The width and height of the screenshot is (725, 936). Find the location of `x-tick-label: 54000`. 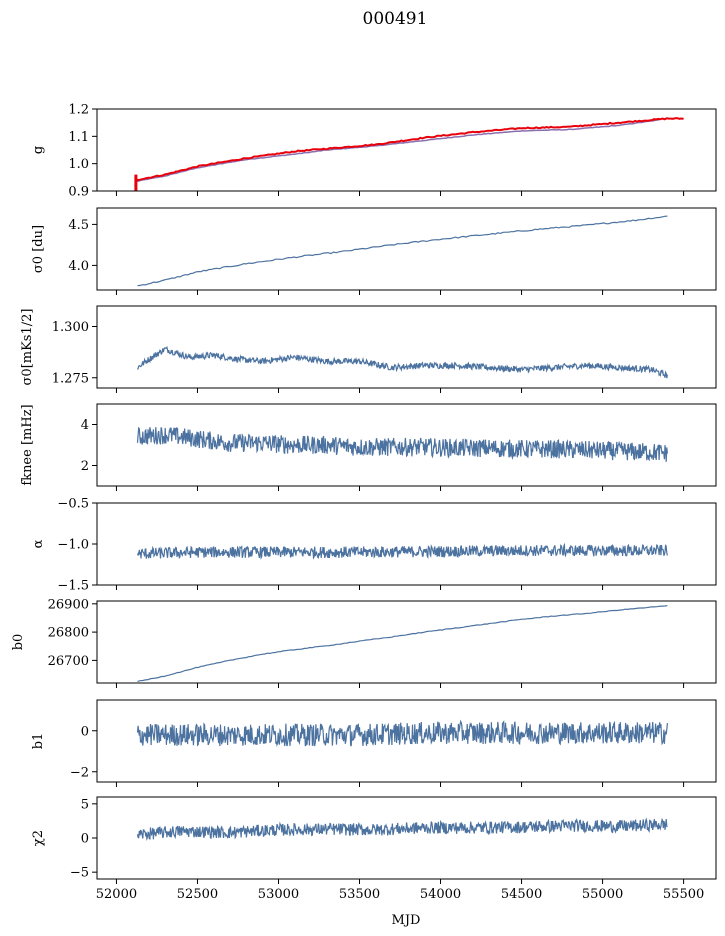

x-tick-label: 54000 is located at coordinates (440, 894).